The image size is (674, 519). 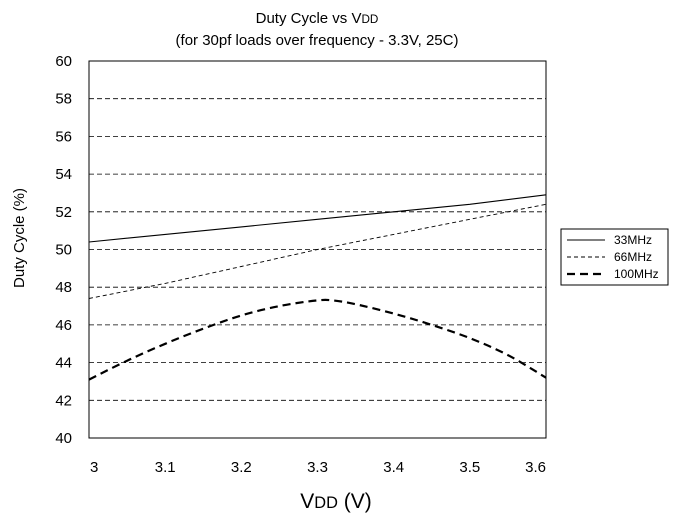 I want to click on x-tick-label: 3.3, so click(x=317, y=467).